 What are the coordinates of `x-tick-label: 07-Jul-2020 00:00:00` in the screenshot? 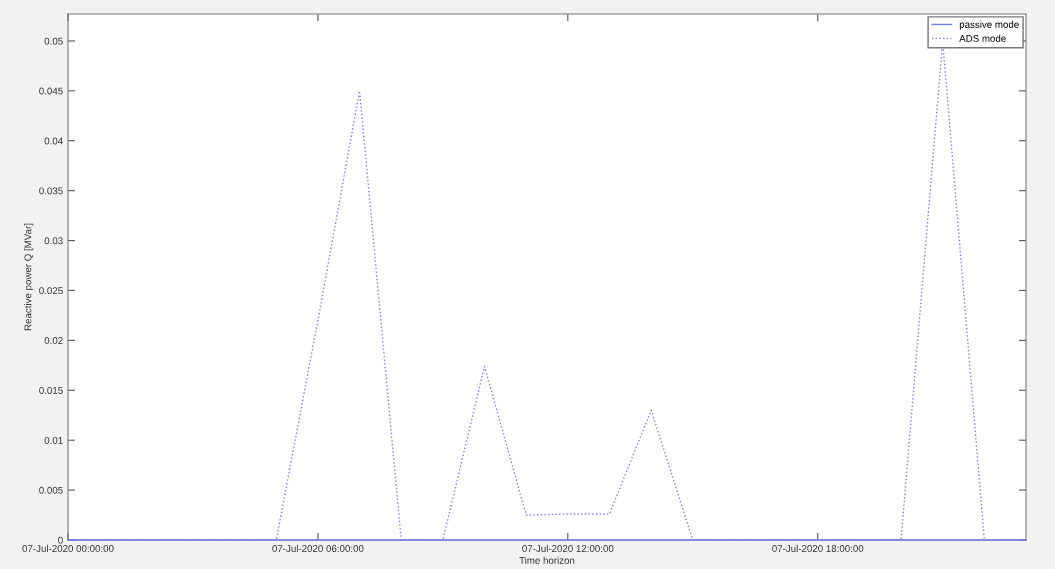 It's located at (68, 548).